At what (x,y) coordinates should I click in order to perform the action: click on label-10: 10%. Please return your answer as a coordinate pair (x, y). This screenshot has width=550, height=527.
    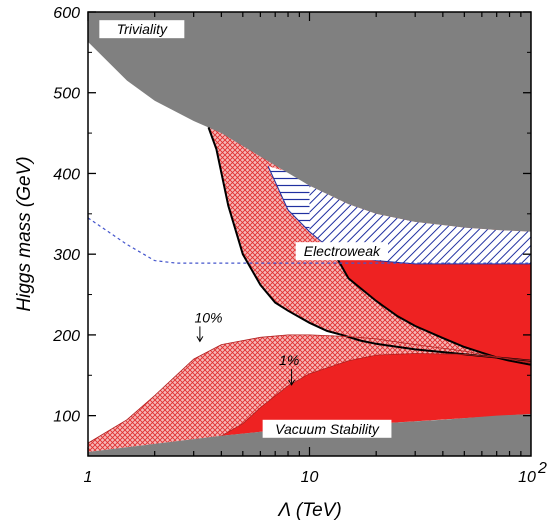
    Looking at the image, I should click on (208, 317).